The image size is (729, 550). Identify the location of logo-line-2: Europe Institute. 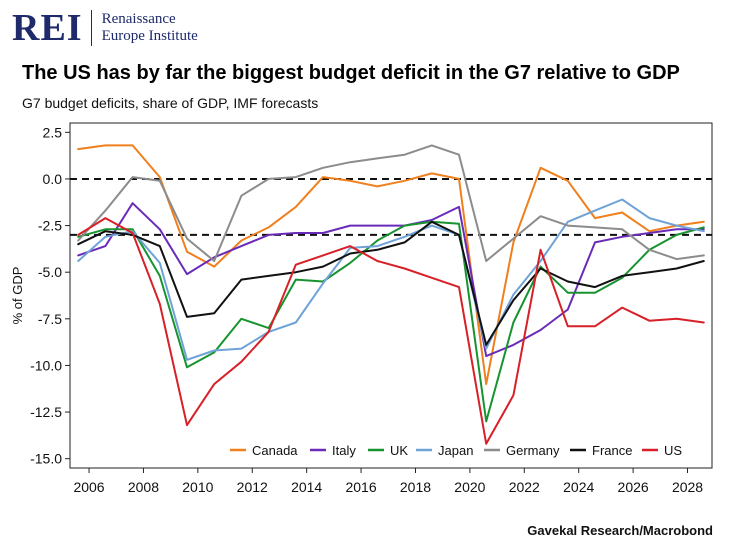
(149, 36).